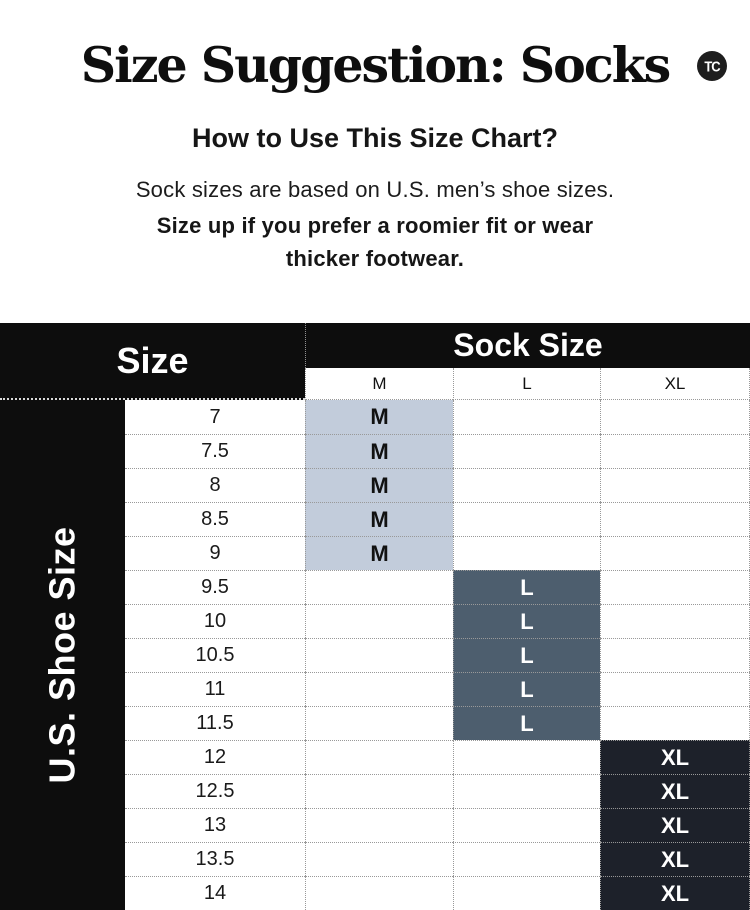  I want to click on shoe-size-cell: 13, so click(215, 825).